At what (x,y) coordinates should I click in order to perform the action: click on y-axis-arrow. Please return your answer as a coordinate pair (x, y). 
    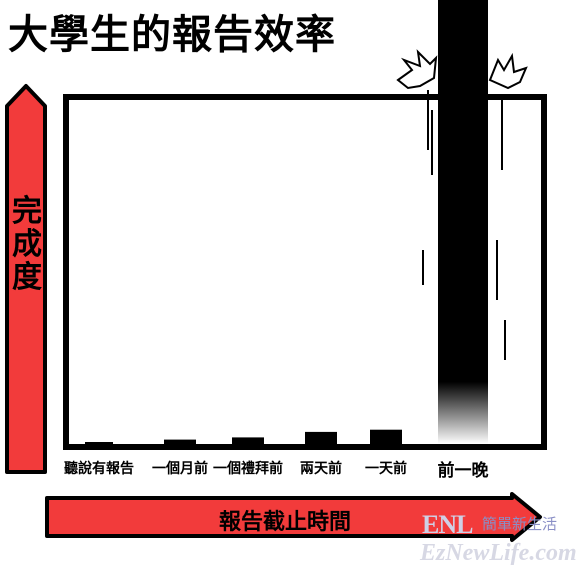
    Looking at the image, I should click on (26, 279).